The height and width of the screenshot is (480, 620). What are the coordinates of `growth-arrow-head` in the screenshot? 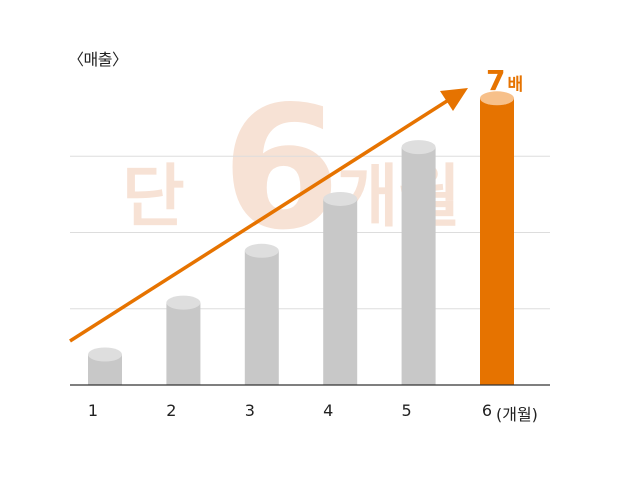 It's located at (454, 99).